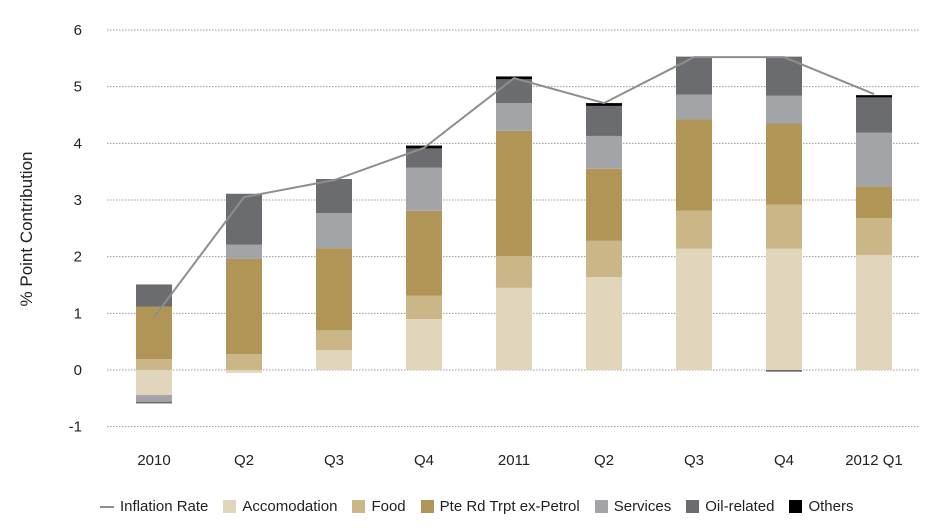 The height and width of the screenshot is (530, 943). What do you see at coordinates (874, 460) in the screenshot?
I see `x-tick-label: 2012 Q1` at bounding box center [874, 460].